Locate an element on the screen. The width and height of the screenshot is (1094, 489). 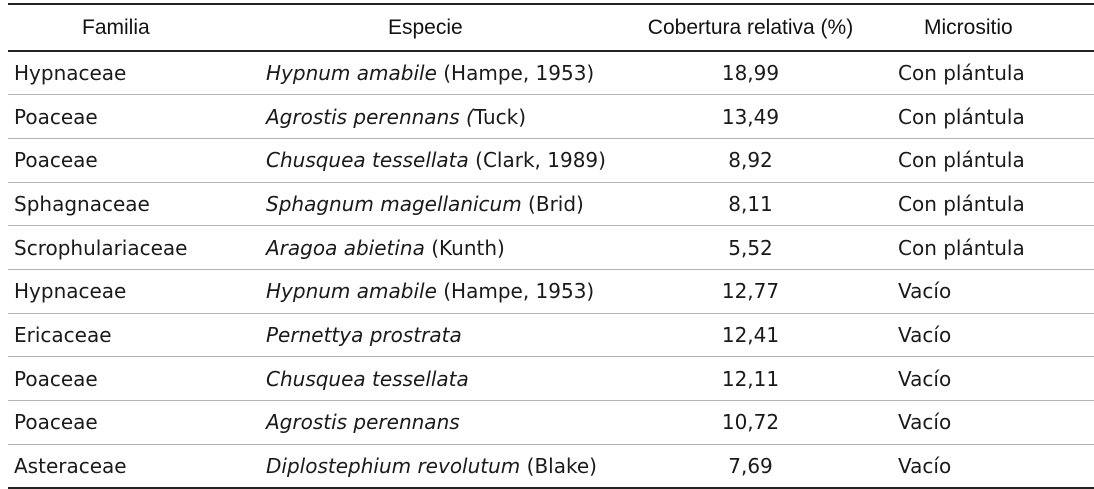
cell-cobertura: 10,72 is located at coordinates (750, 422).